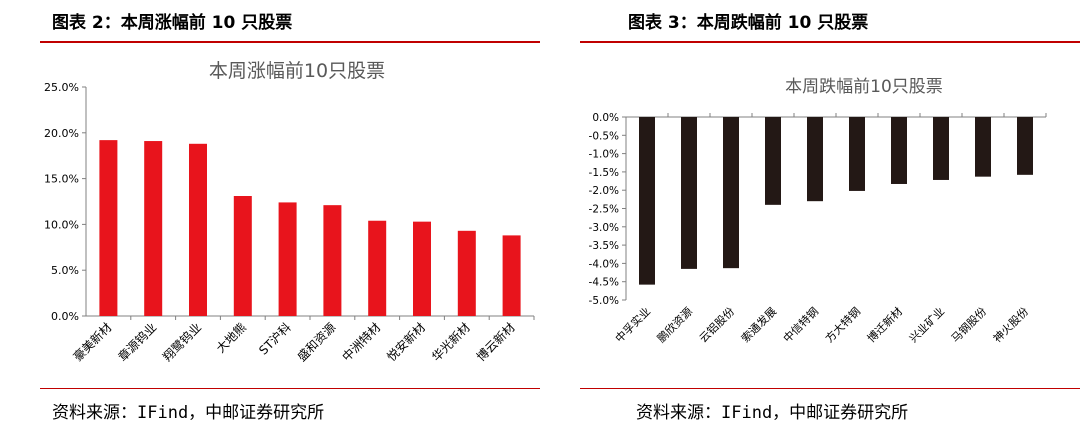 The width and height of the screenshot is (1080, 430). What do you see at coordinates (842, 324) in the screenshot?
I see `loss-category-label: 方大特钢` at bounding box center [842, 324].